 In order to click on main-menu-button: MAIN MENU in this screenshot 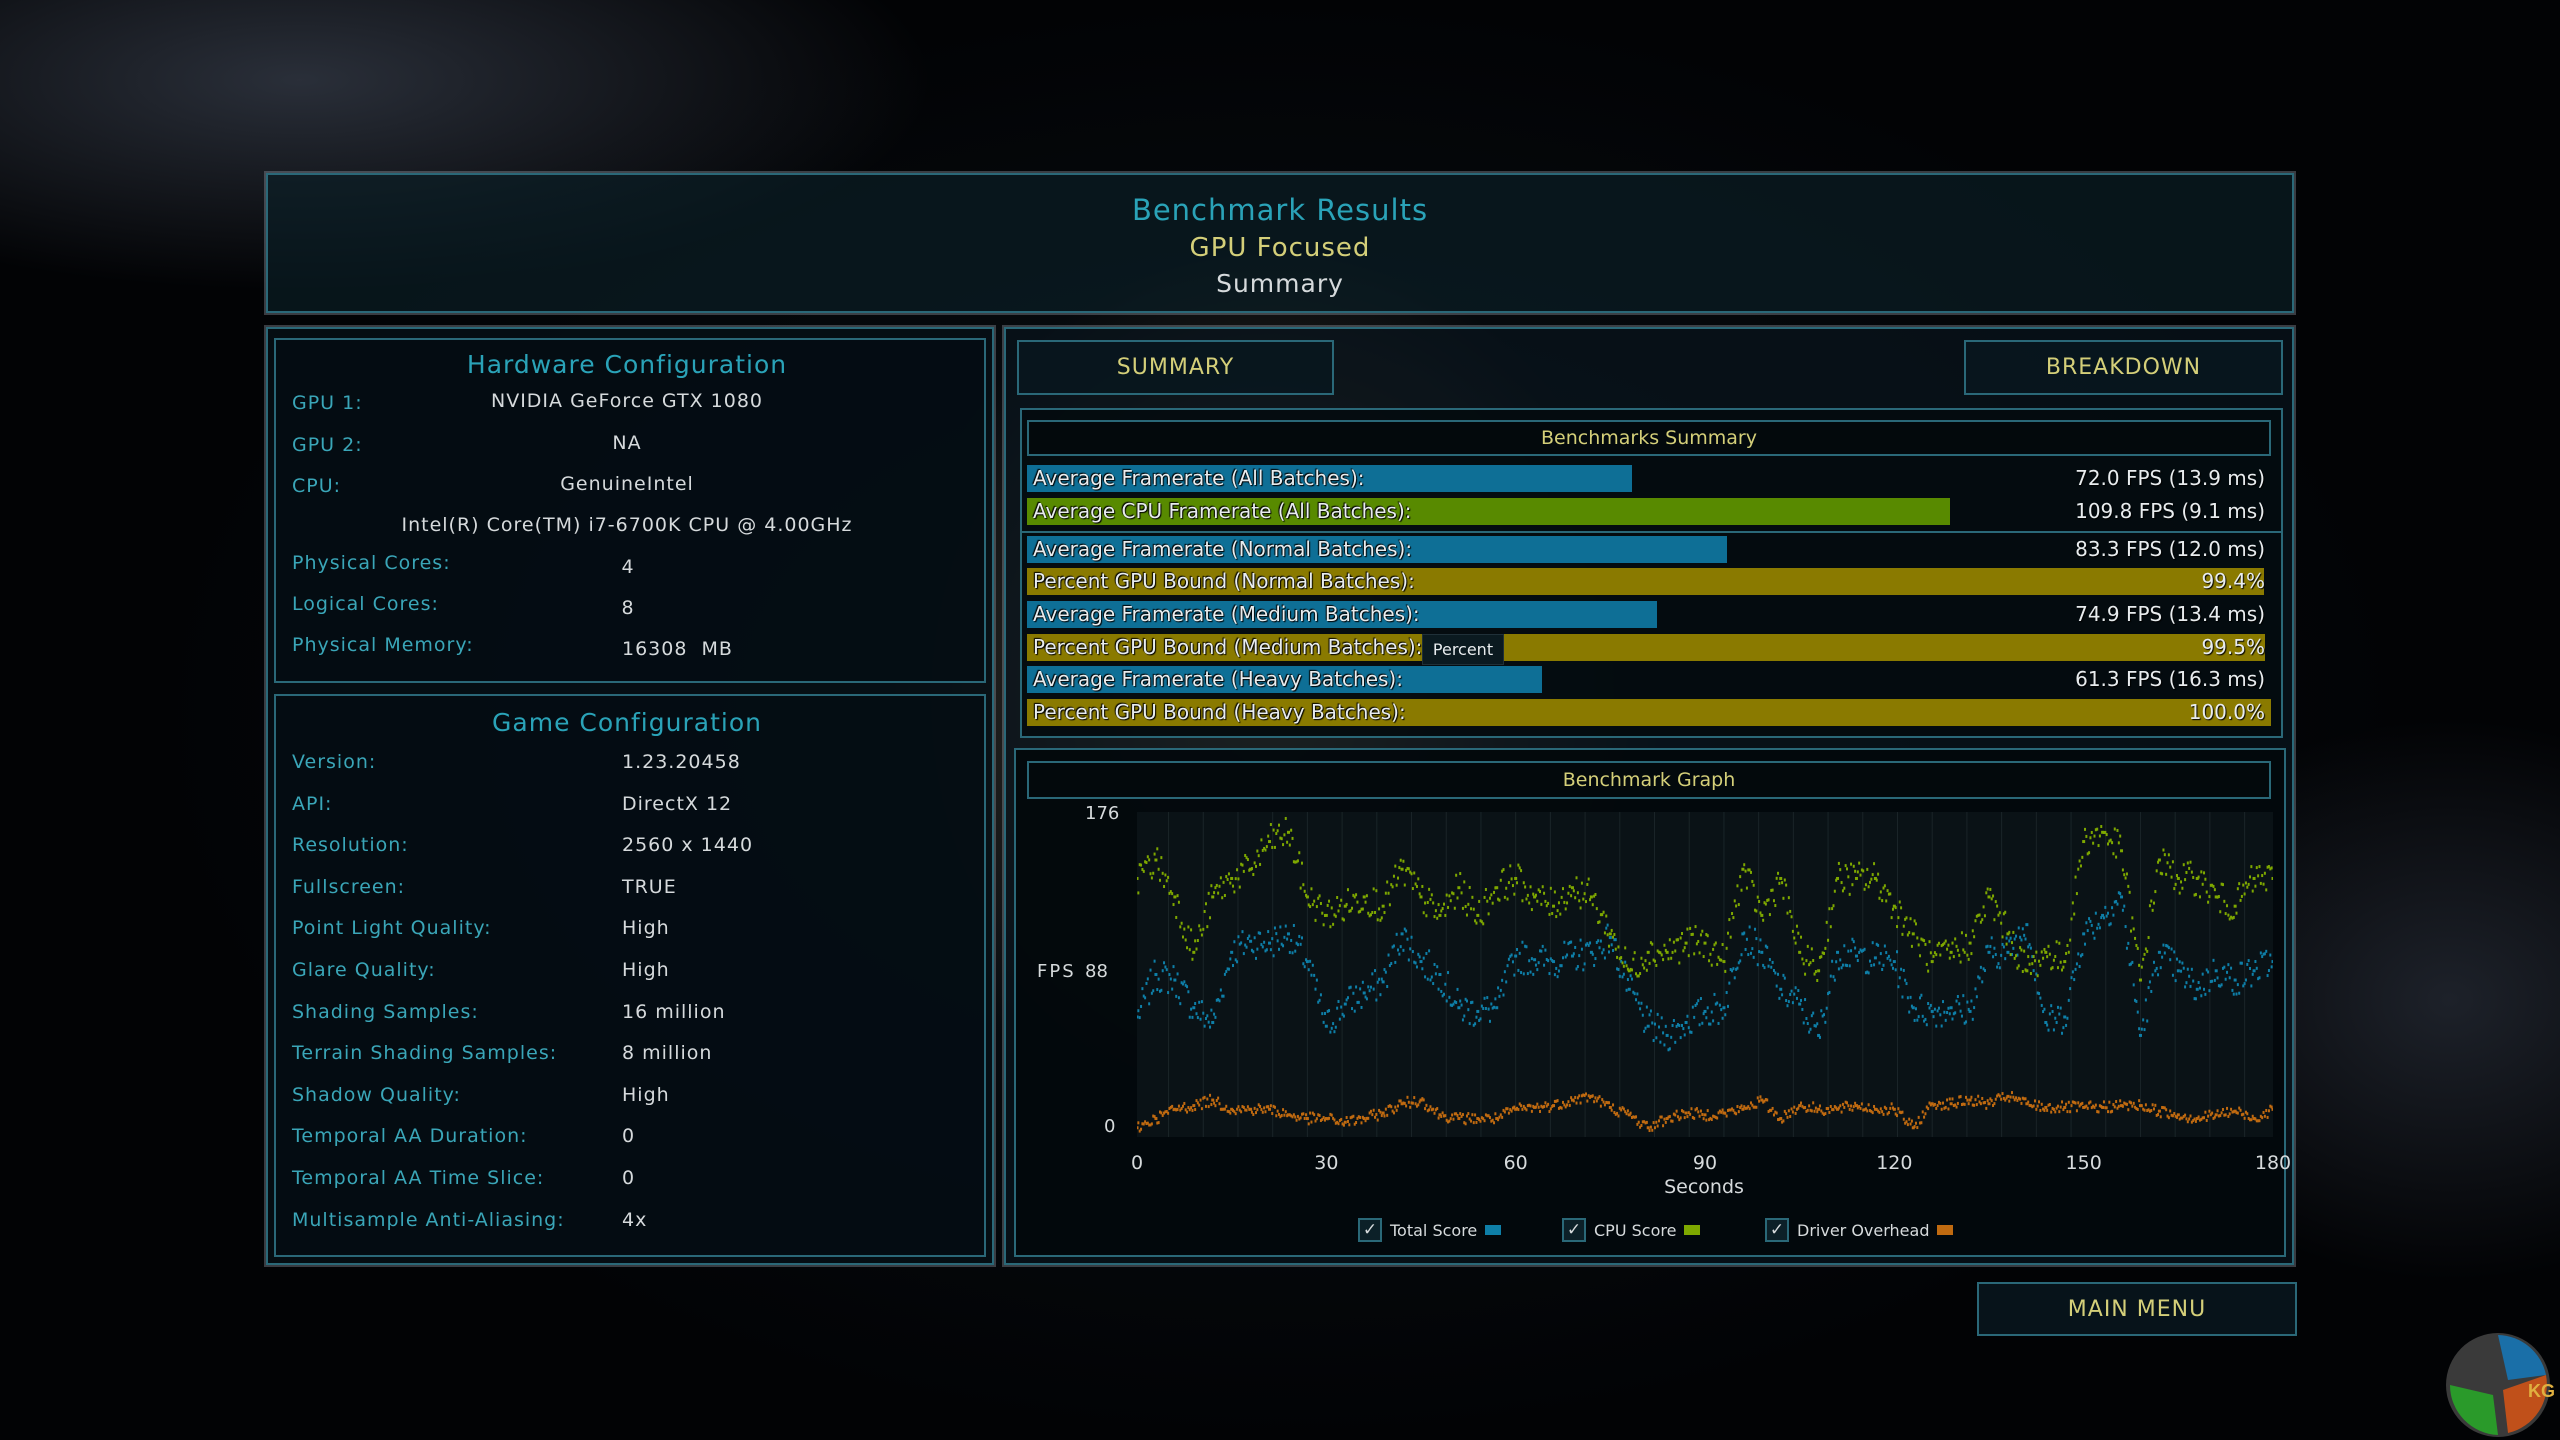, I will do `click(2137, 1309)`.